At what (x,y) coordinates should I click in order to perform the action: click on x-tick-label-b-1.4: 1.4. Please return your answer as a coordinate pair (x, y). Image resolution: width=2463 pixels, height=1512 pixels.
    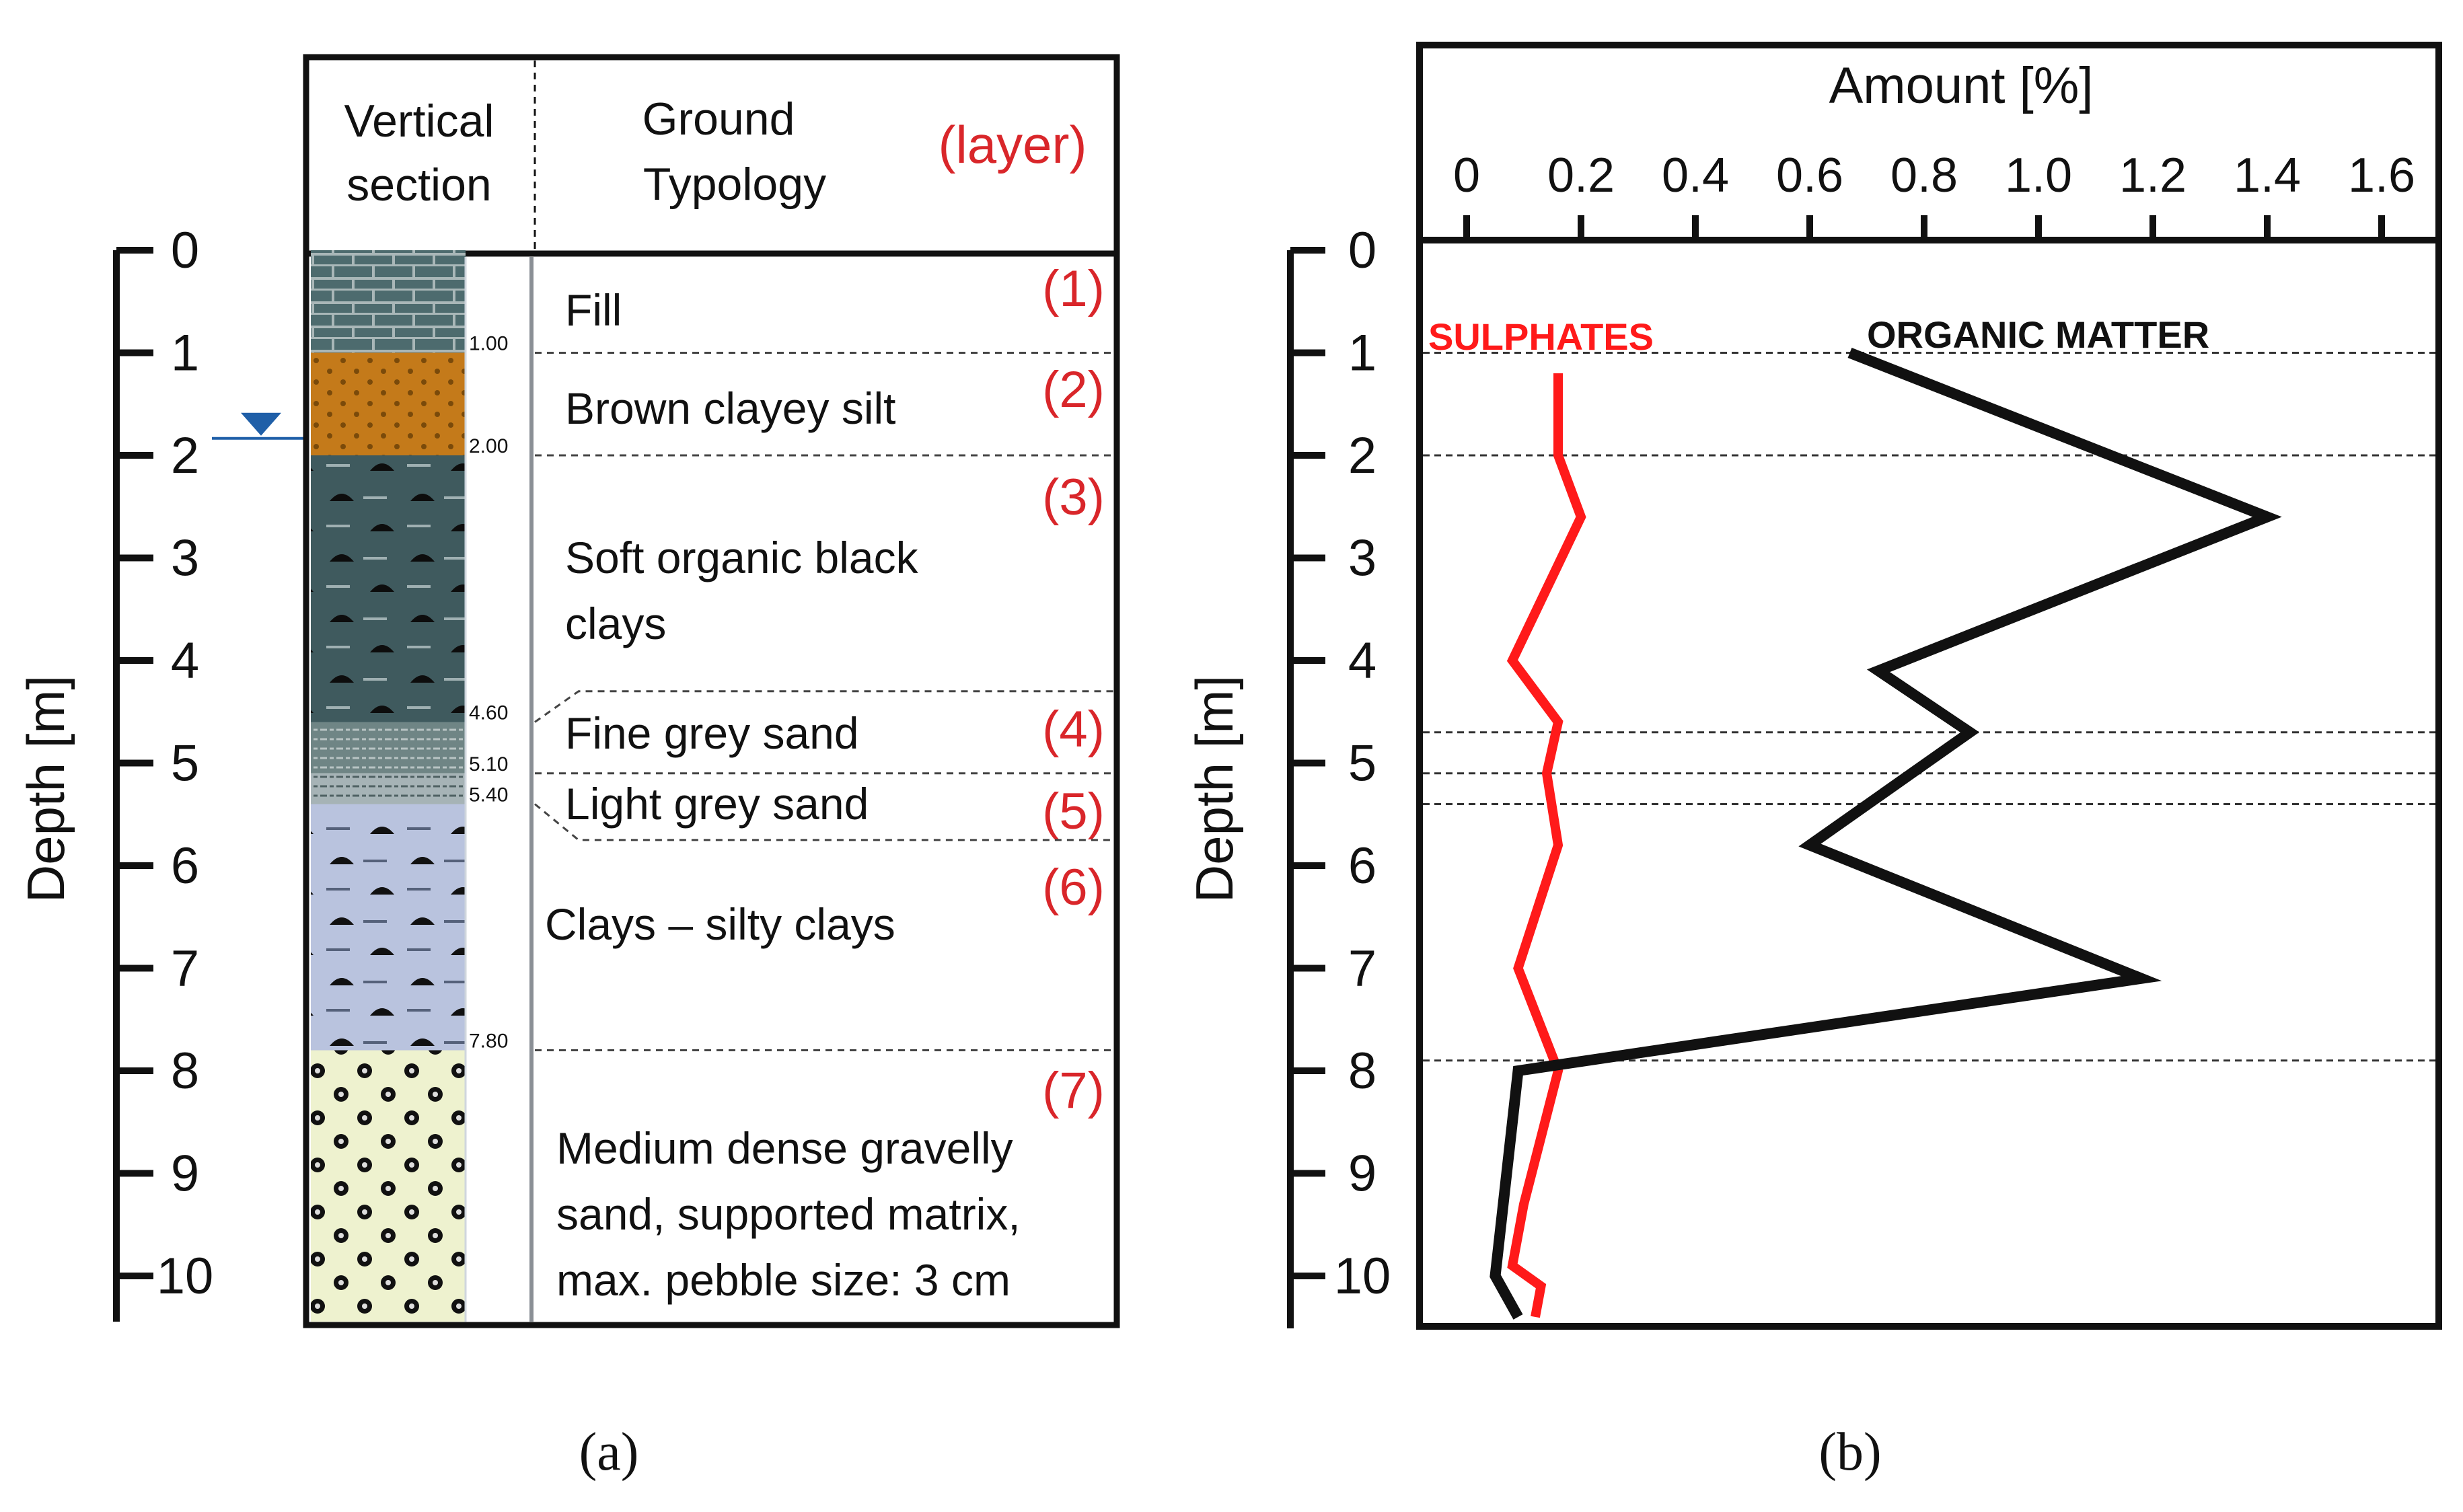
    Looking at the image, I should click on (2267, 176).